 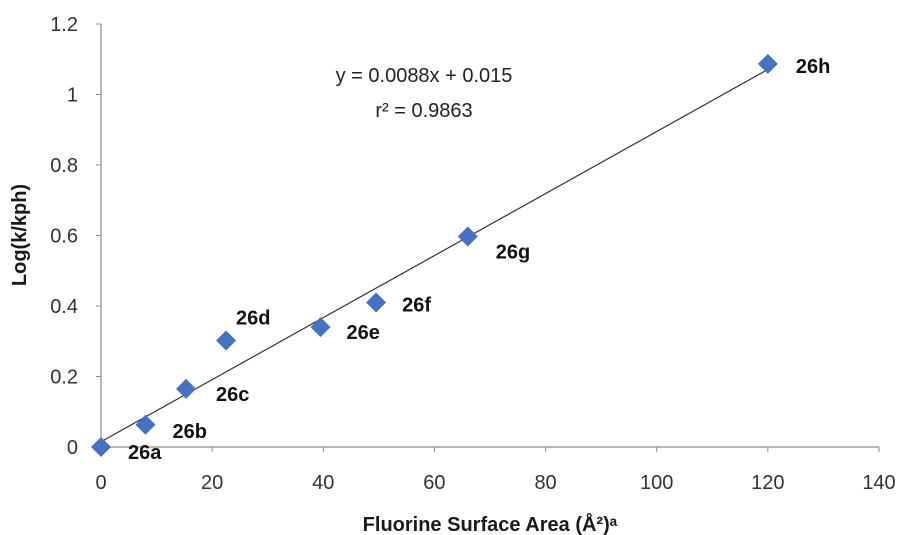 I want to click on data-point-26g, so click(x=467, y=236).